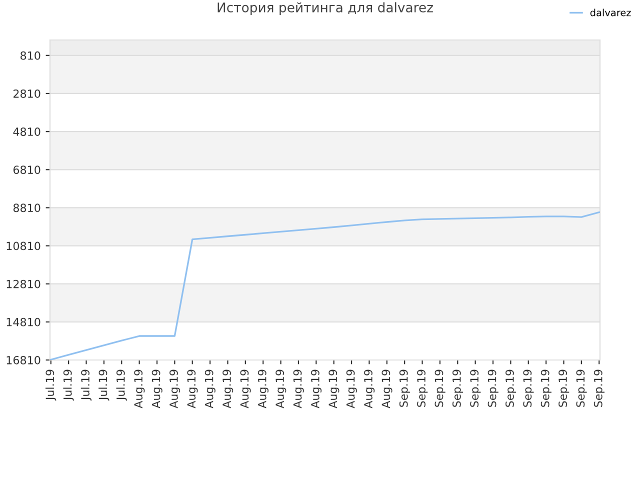 The image size is (640, 480). What do you see at coordinates (26, 208) in the screenshot?
I see `y-tick-label: 8810` at bounding box center [26, 208].